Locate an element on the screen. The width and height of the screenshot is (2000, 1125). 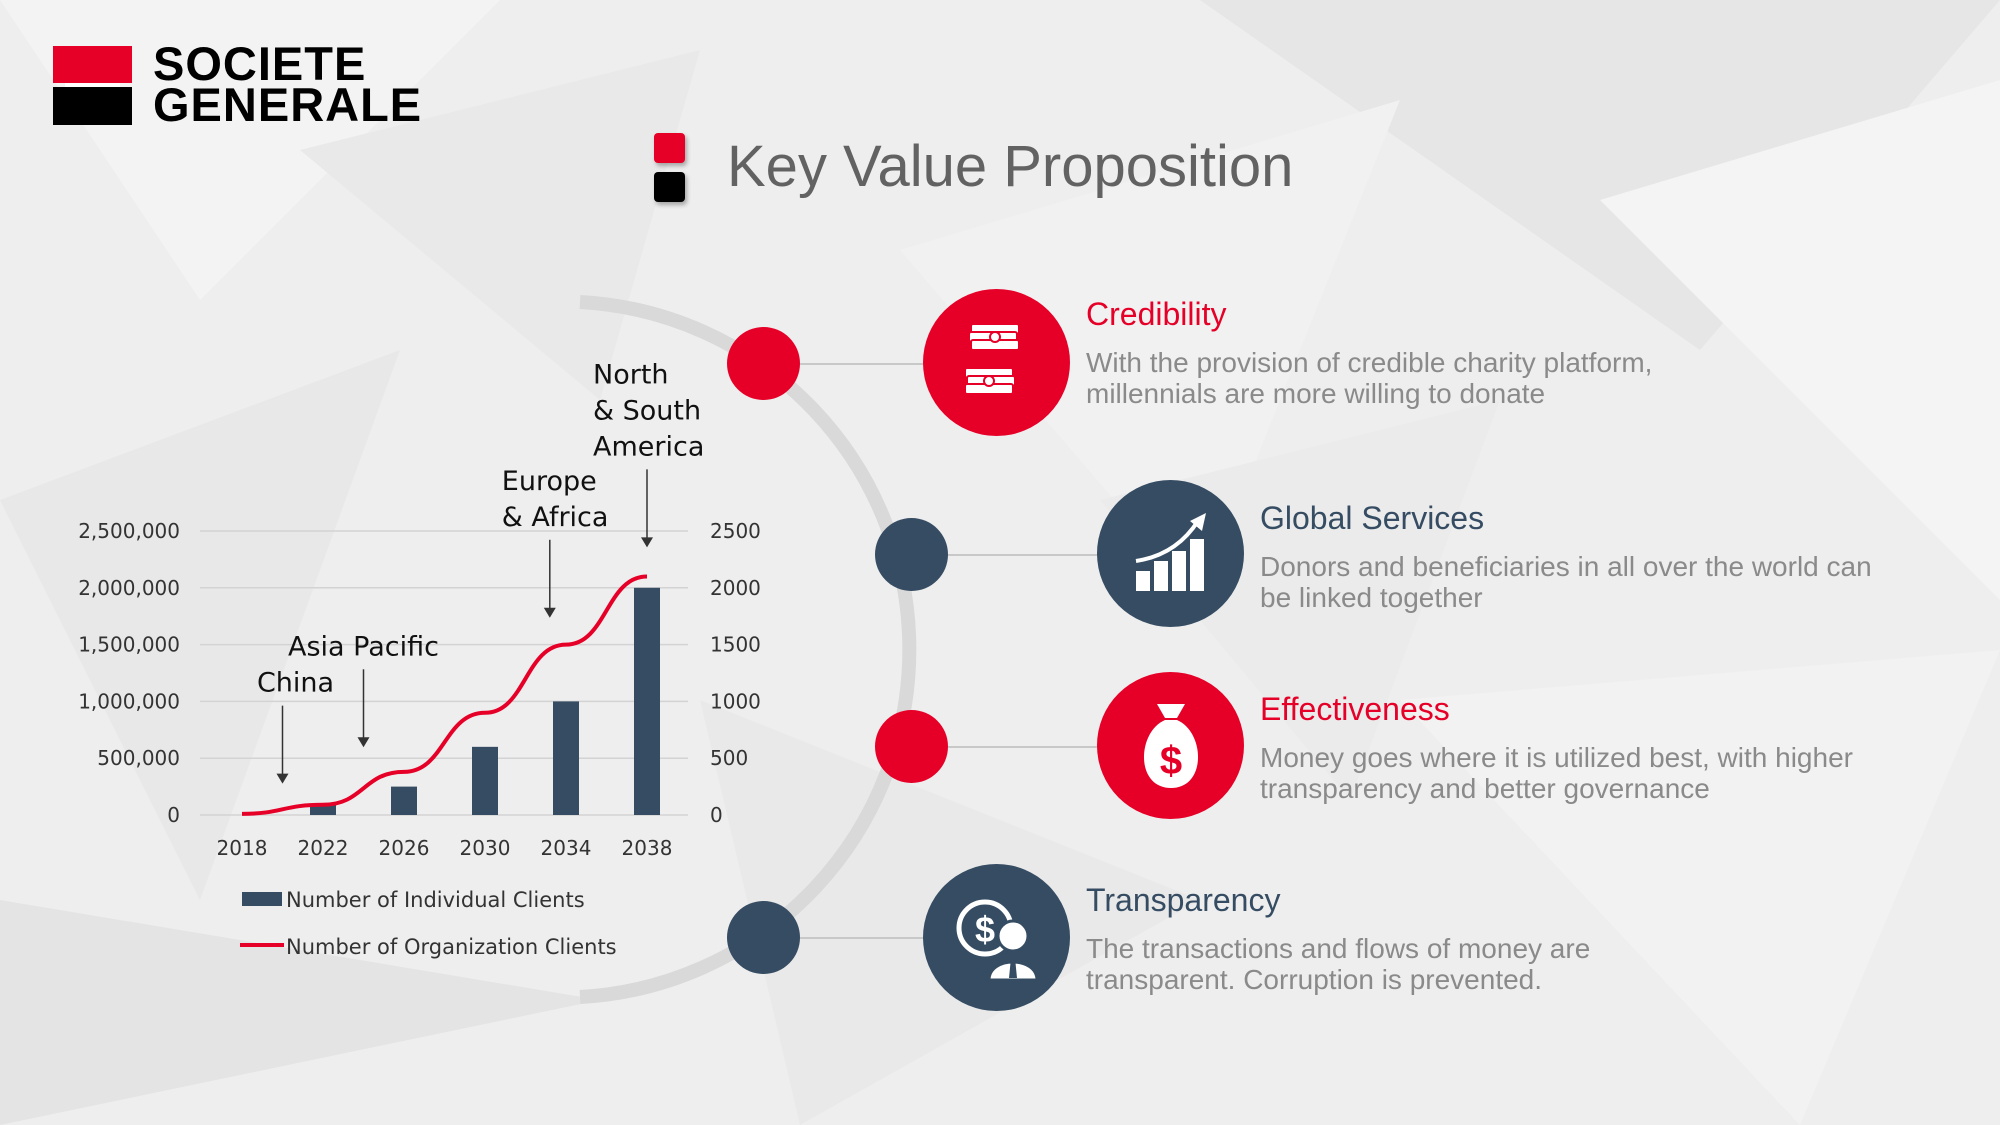
growth-chart-icon is located at coordinates (1170, 553).